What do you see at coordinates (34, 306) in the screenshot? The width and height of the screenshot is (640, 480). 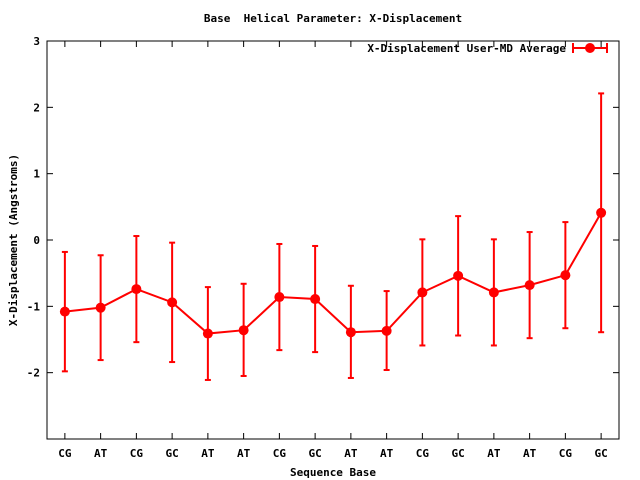 I see `y-tick-label: -1` at bounding box center [34, 306].